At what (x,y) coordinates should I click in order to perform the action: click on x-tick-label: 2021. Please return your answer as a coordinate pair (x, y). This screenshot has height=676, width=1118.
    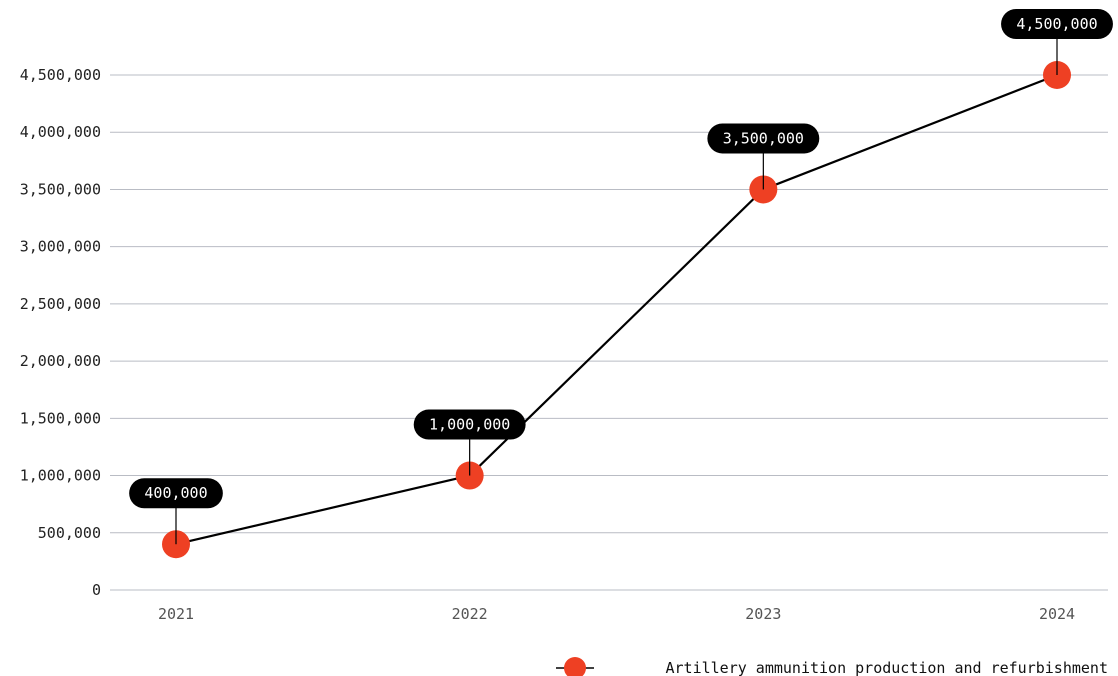
    Looking at the image, I should click on (176, 614).